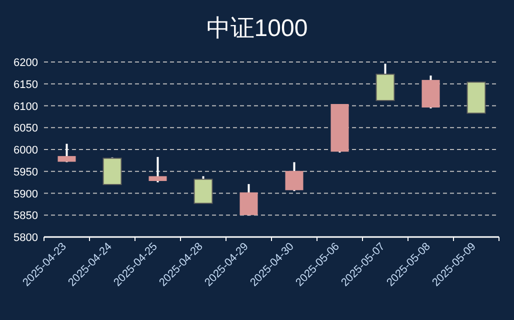 The image size is (514, 320). I want to click on y-tick-label: 6000, so click(26, 150).